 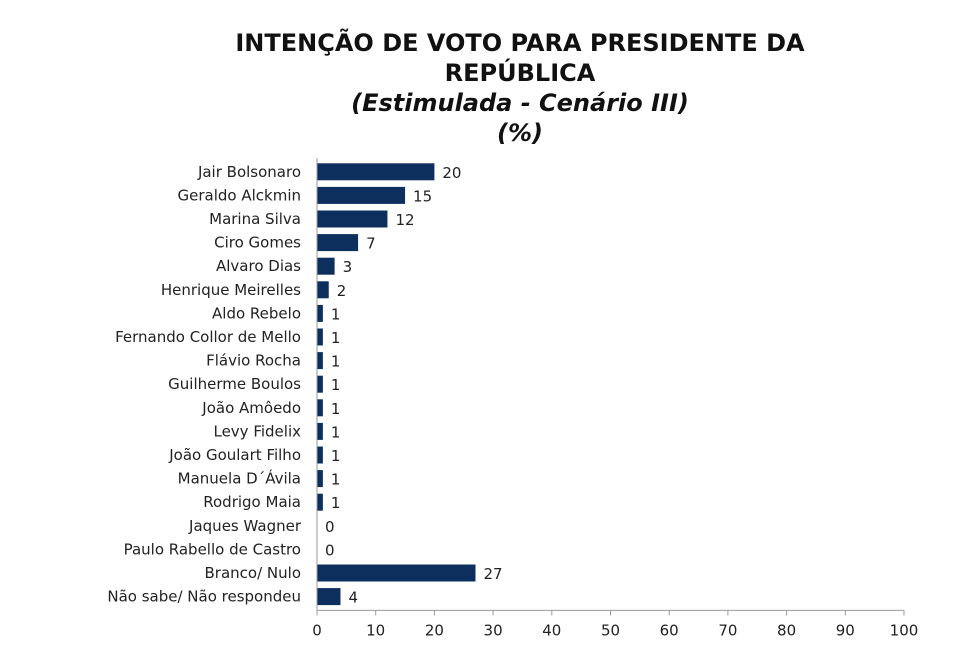 I want to click on x-tick-label: 80, so click(x=786, y=630).